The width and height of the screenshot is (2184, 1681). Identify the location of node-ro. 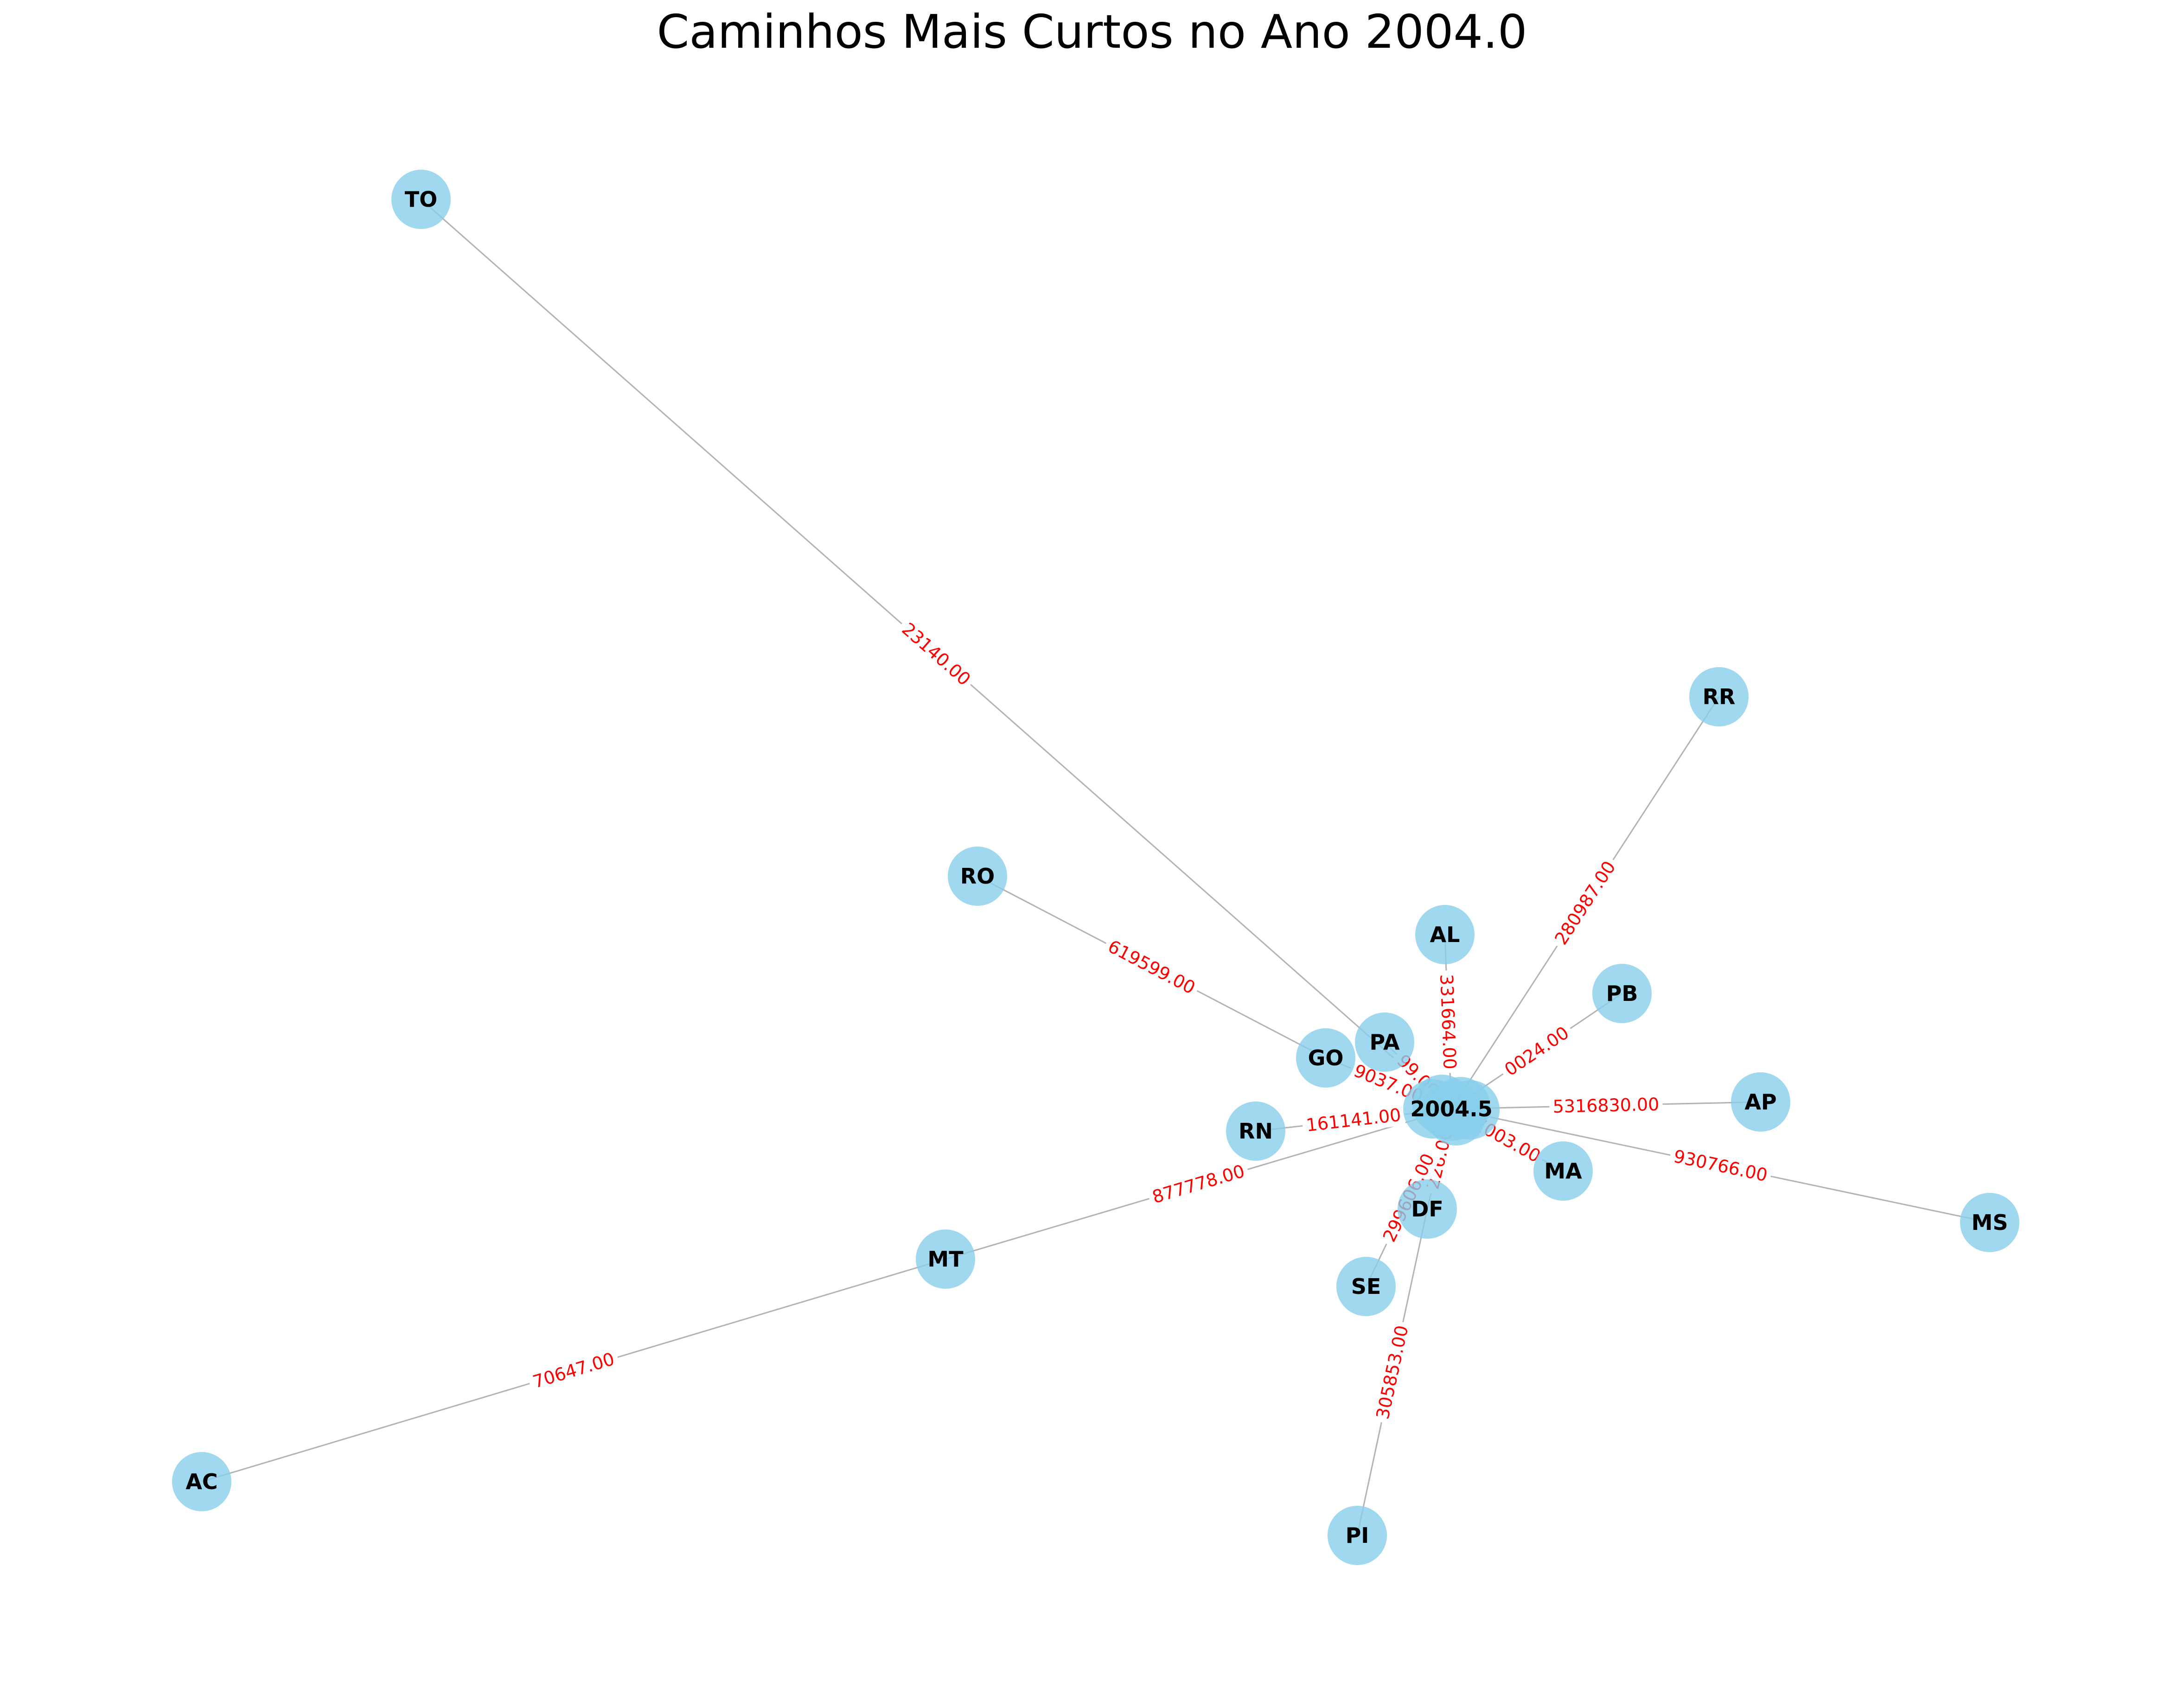
(977, 876).